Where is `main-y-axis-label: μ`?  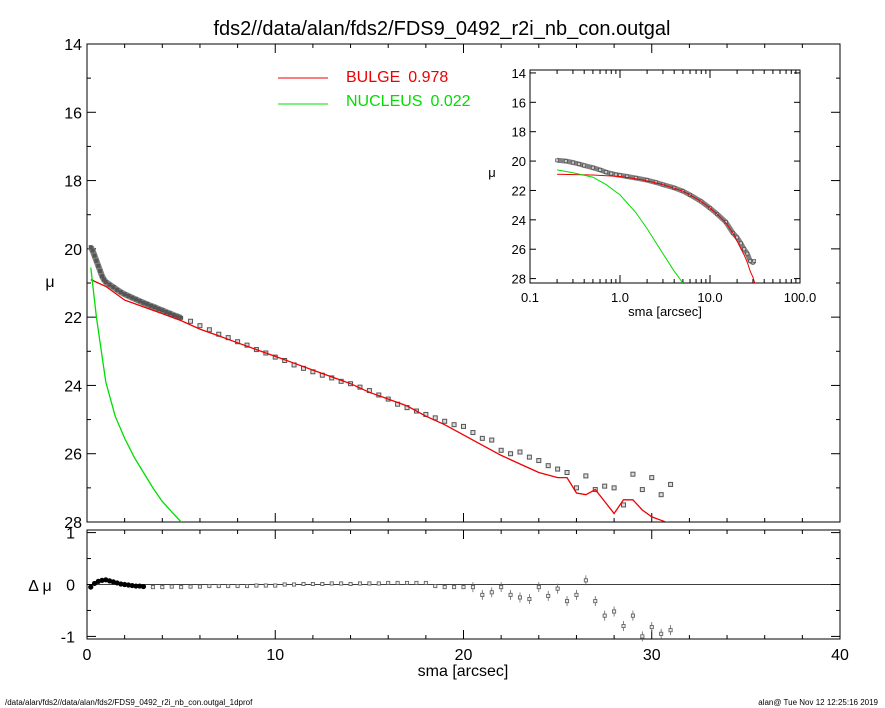 main-y-axis-label: μ is located at coordinates (49, 282).